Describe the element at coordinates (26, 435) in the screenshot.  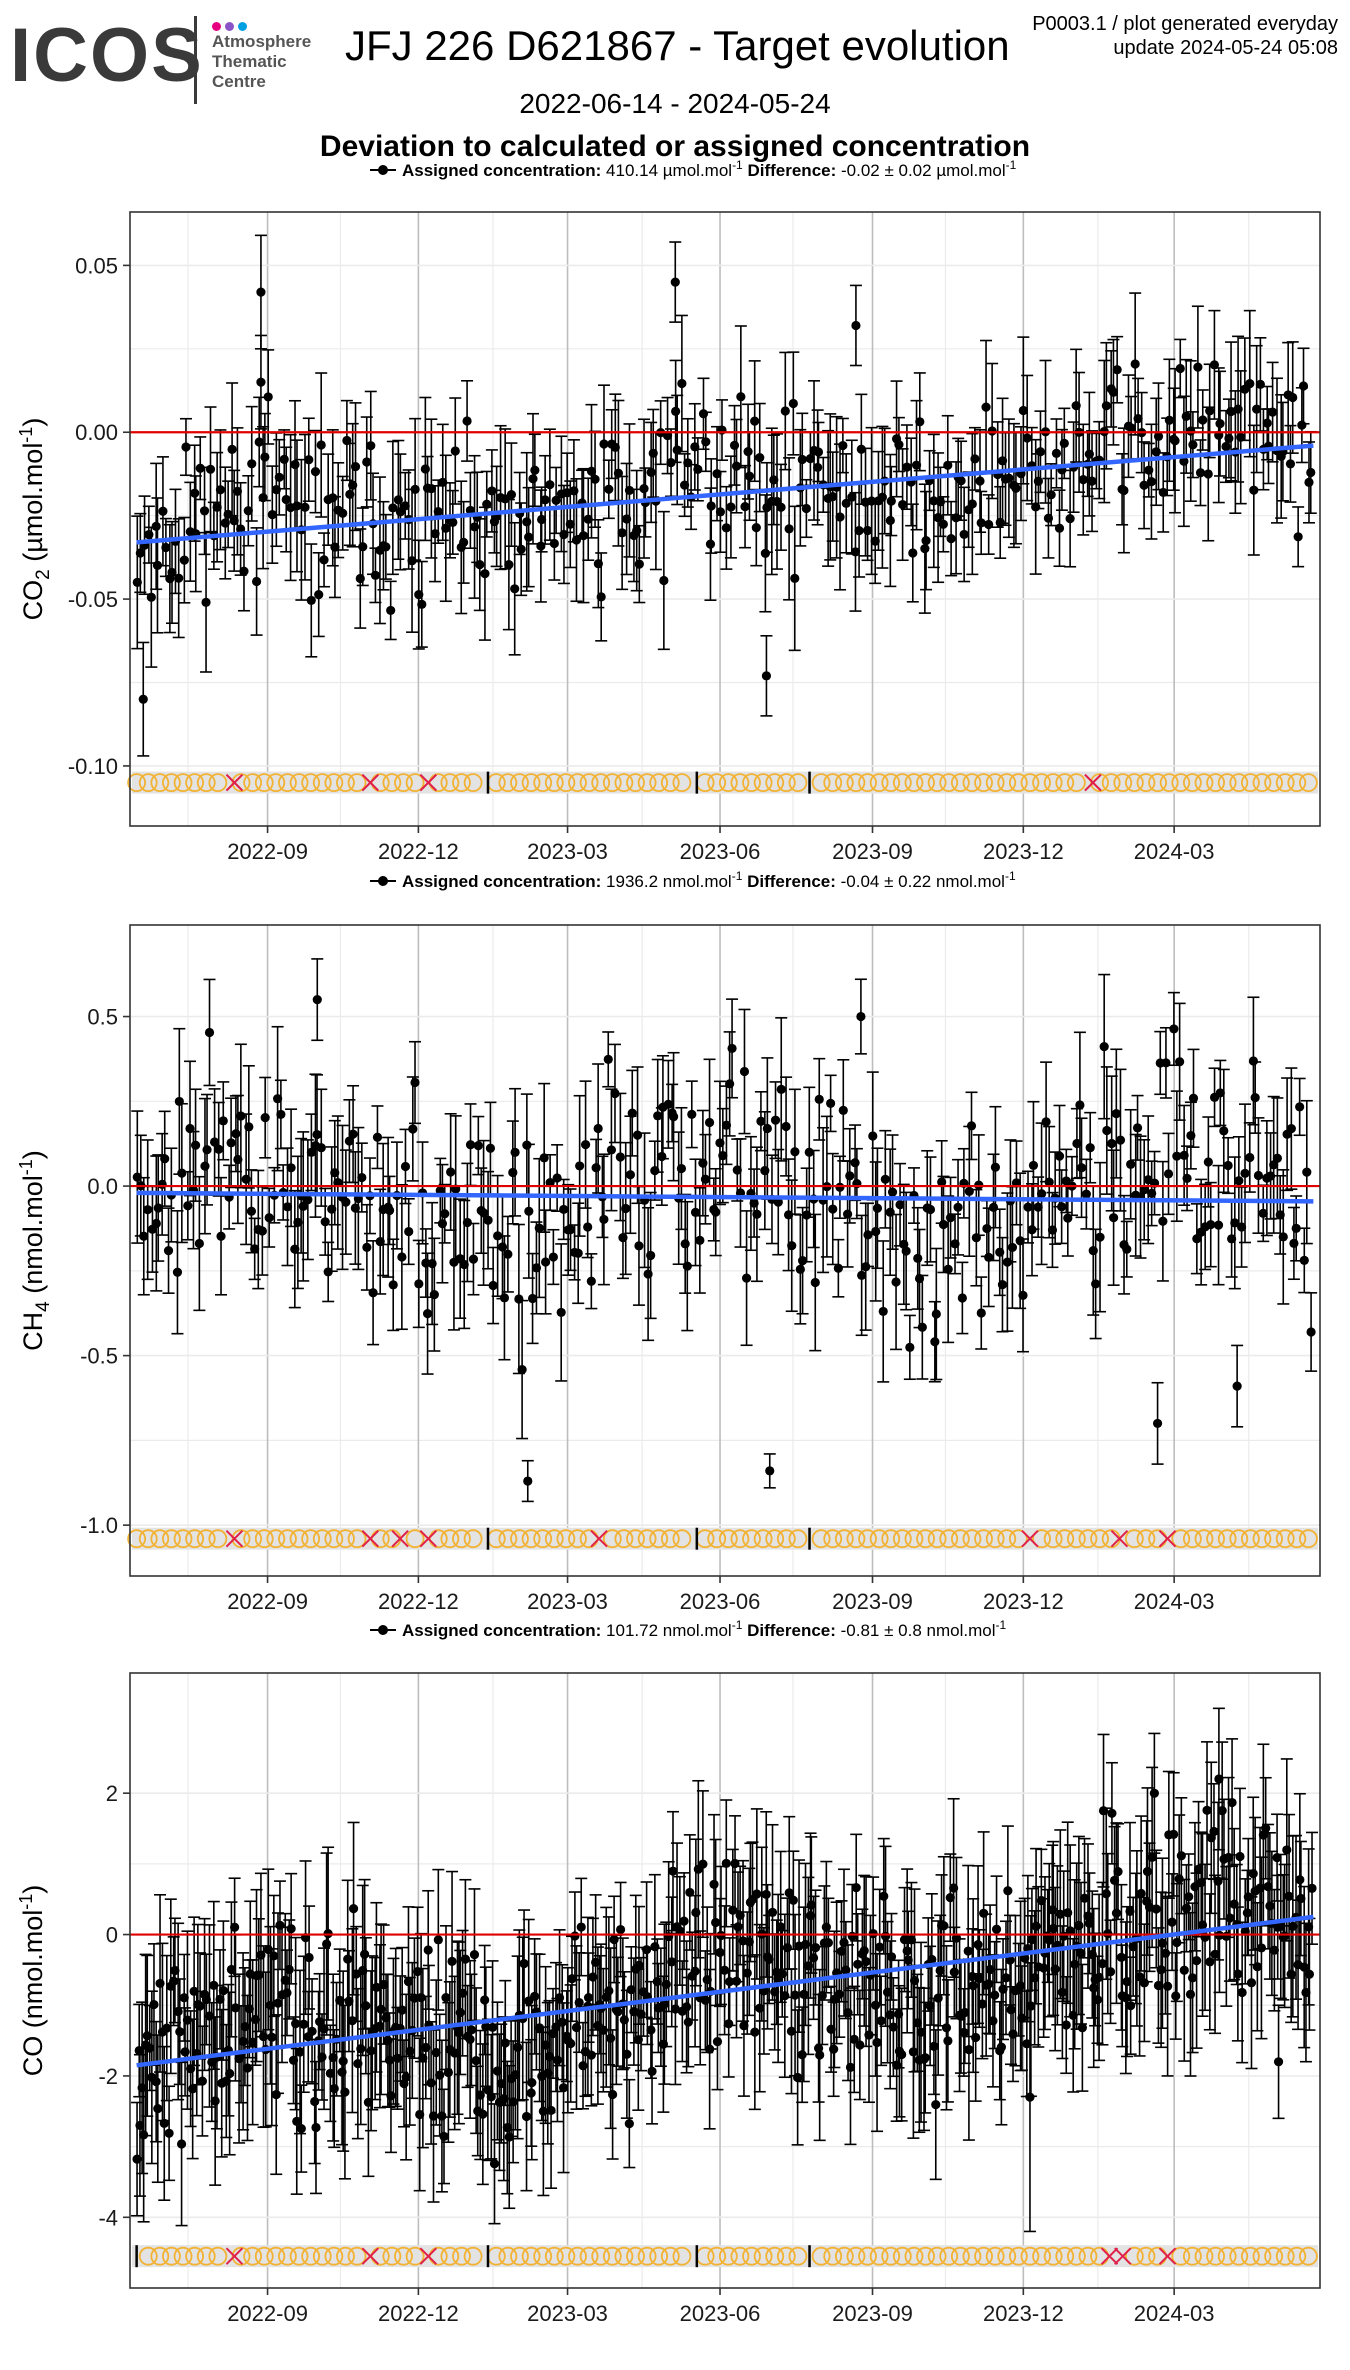
I see `y-axis-label-sup: -1` at that location.